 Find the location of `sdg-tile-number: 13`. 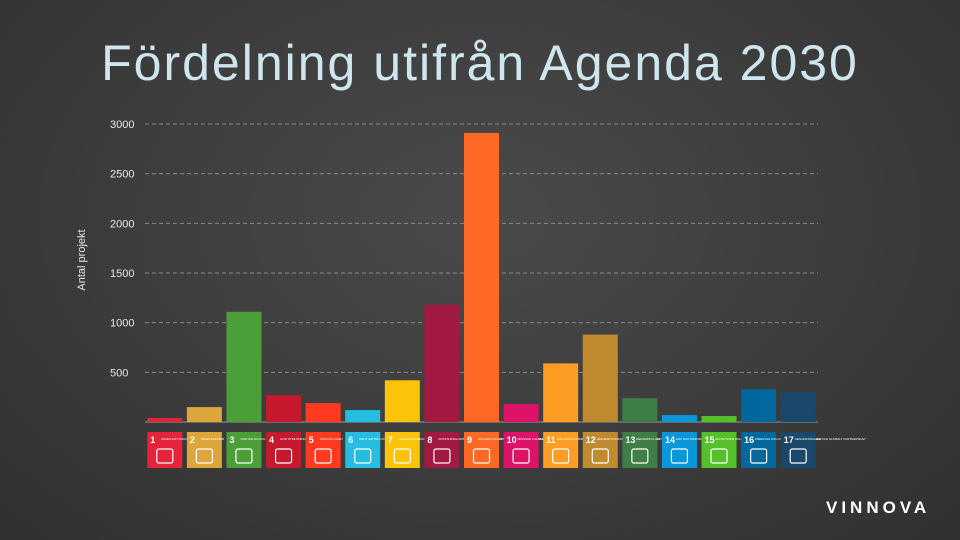

sdg-tile-number: 13 is located at coordinates (630, 440).